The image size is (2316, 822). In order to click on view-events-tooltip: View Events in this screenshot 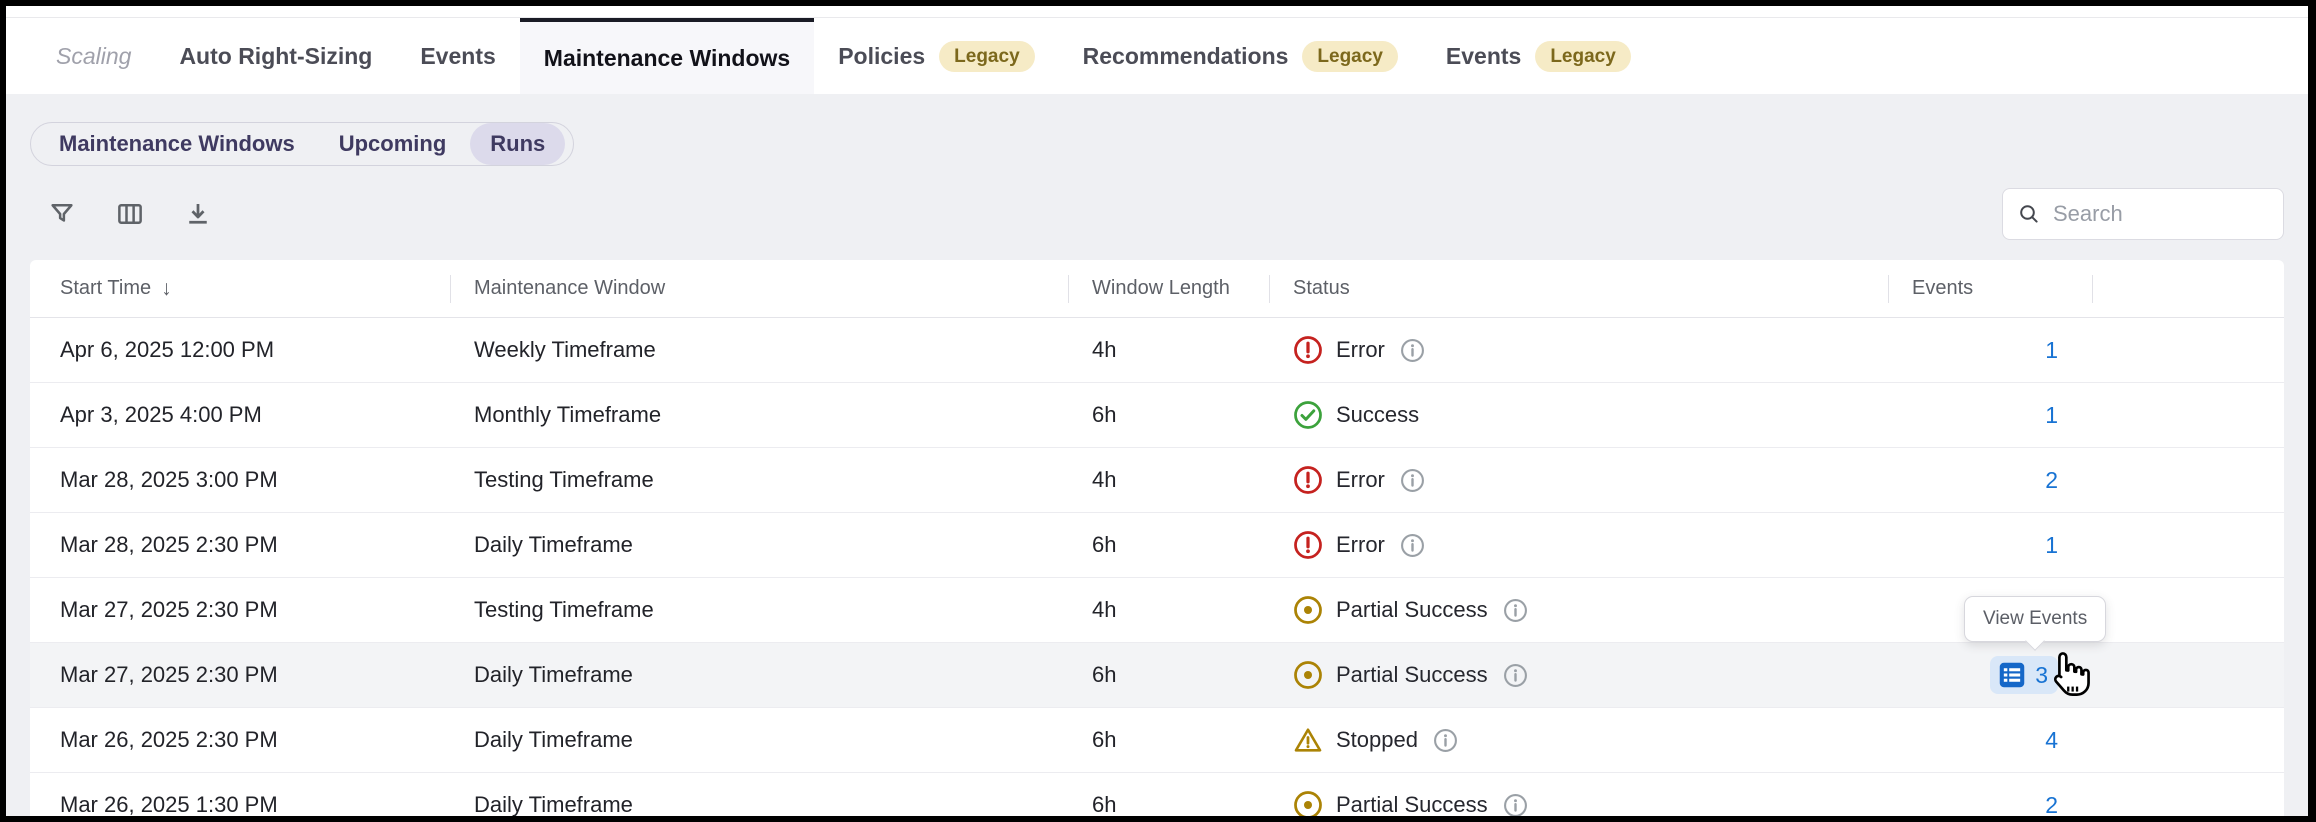, I will do `click(2035, 619)`.